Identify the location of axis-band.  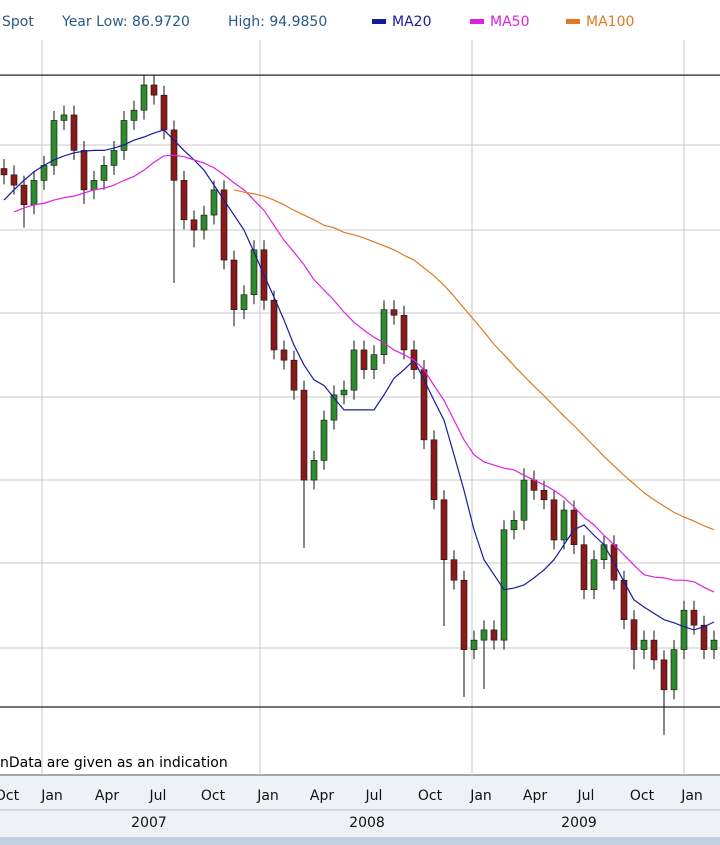
(360, 806).